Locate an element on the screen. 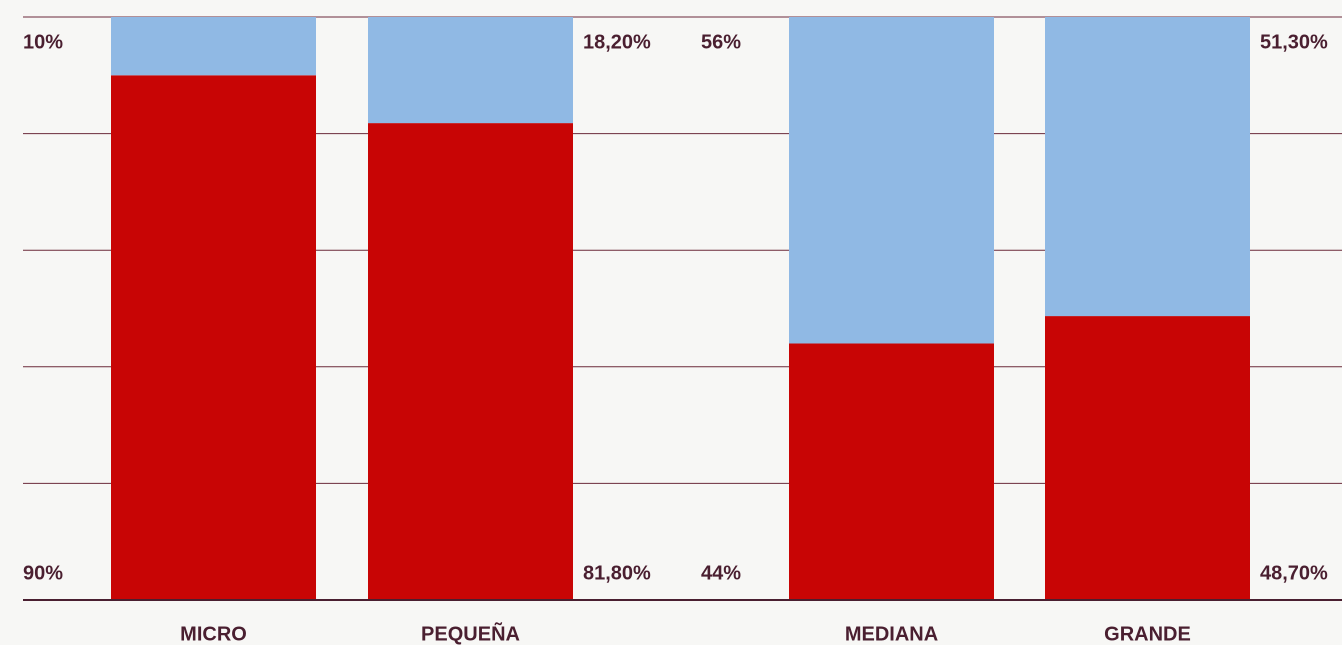 This screenshot has height=645, width=1342. value-label: 81,80% is located at coordinates (617, 573).